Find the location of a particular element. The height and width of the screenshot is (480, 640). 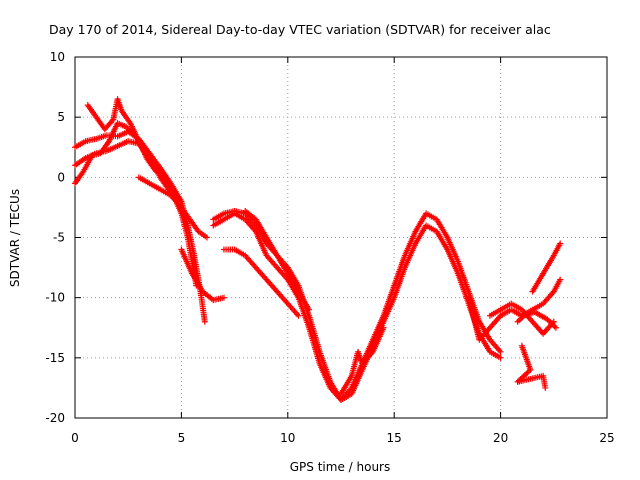

x-tick-label: 20 is located at coordinates (500, 438).